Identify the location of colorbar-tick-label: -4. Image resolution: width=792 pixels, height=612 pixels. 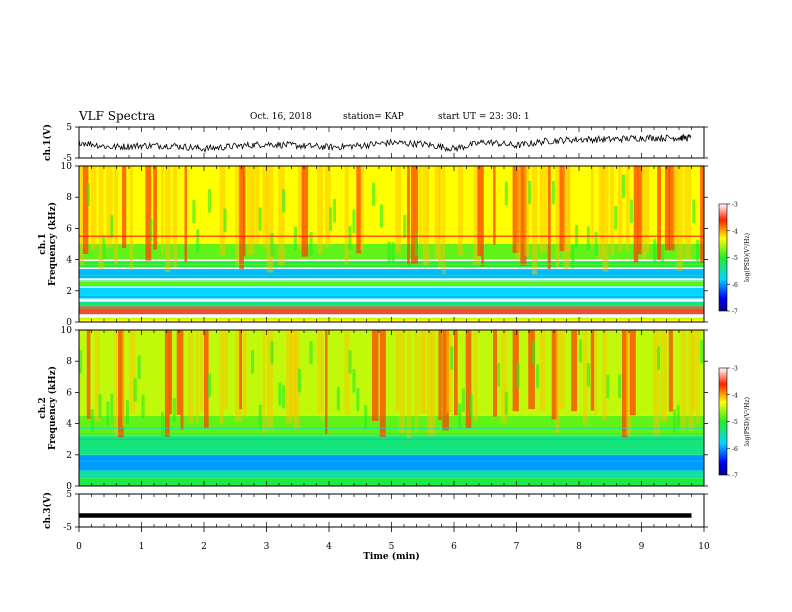
(735, 395).